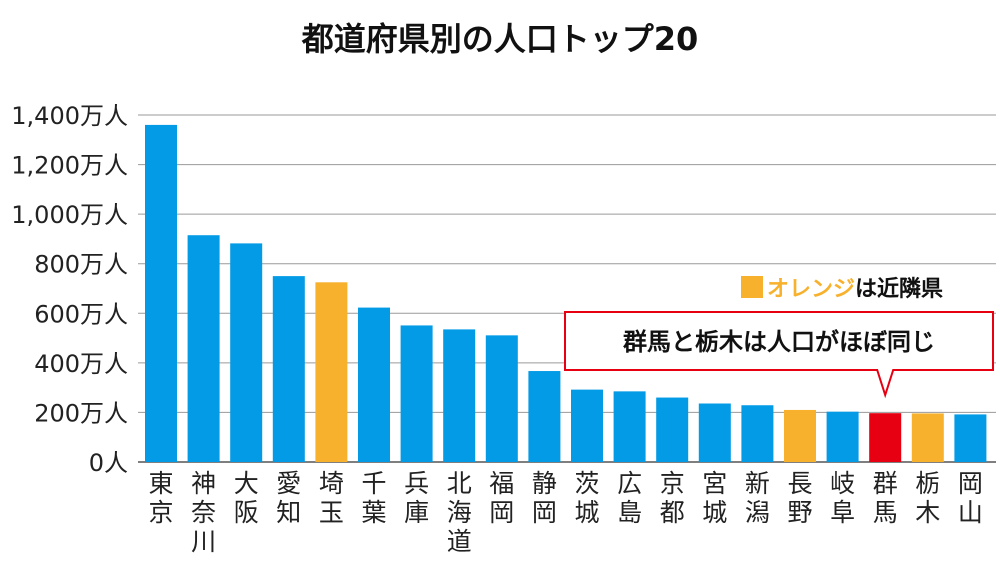 The height and width of the screenshot is (568, 1000). I want to click on x-category-label: 群馬, so click(885, 498).